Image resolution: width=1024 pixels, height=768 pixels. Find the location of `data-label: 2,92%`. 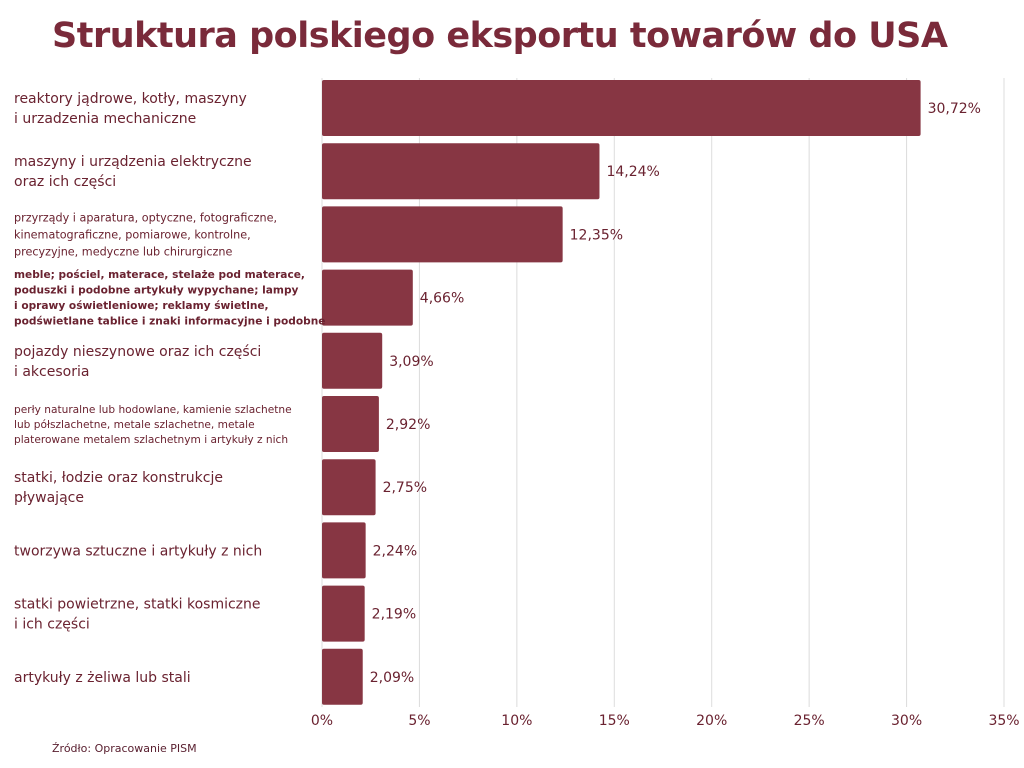

data-label: 2,92% is located at coordinates (408, 425).